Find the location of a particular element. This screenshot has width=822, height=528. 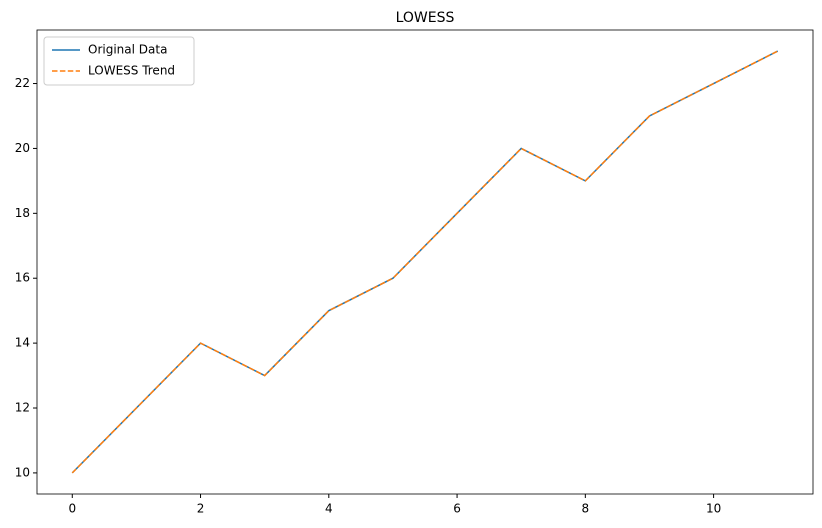

y-tick-label: 12 is located at coordinates (22, 408).